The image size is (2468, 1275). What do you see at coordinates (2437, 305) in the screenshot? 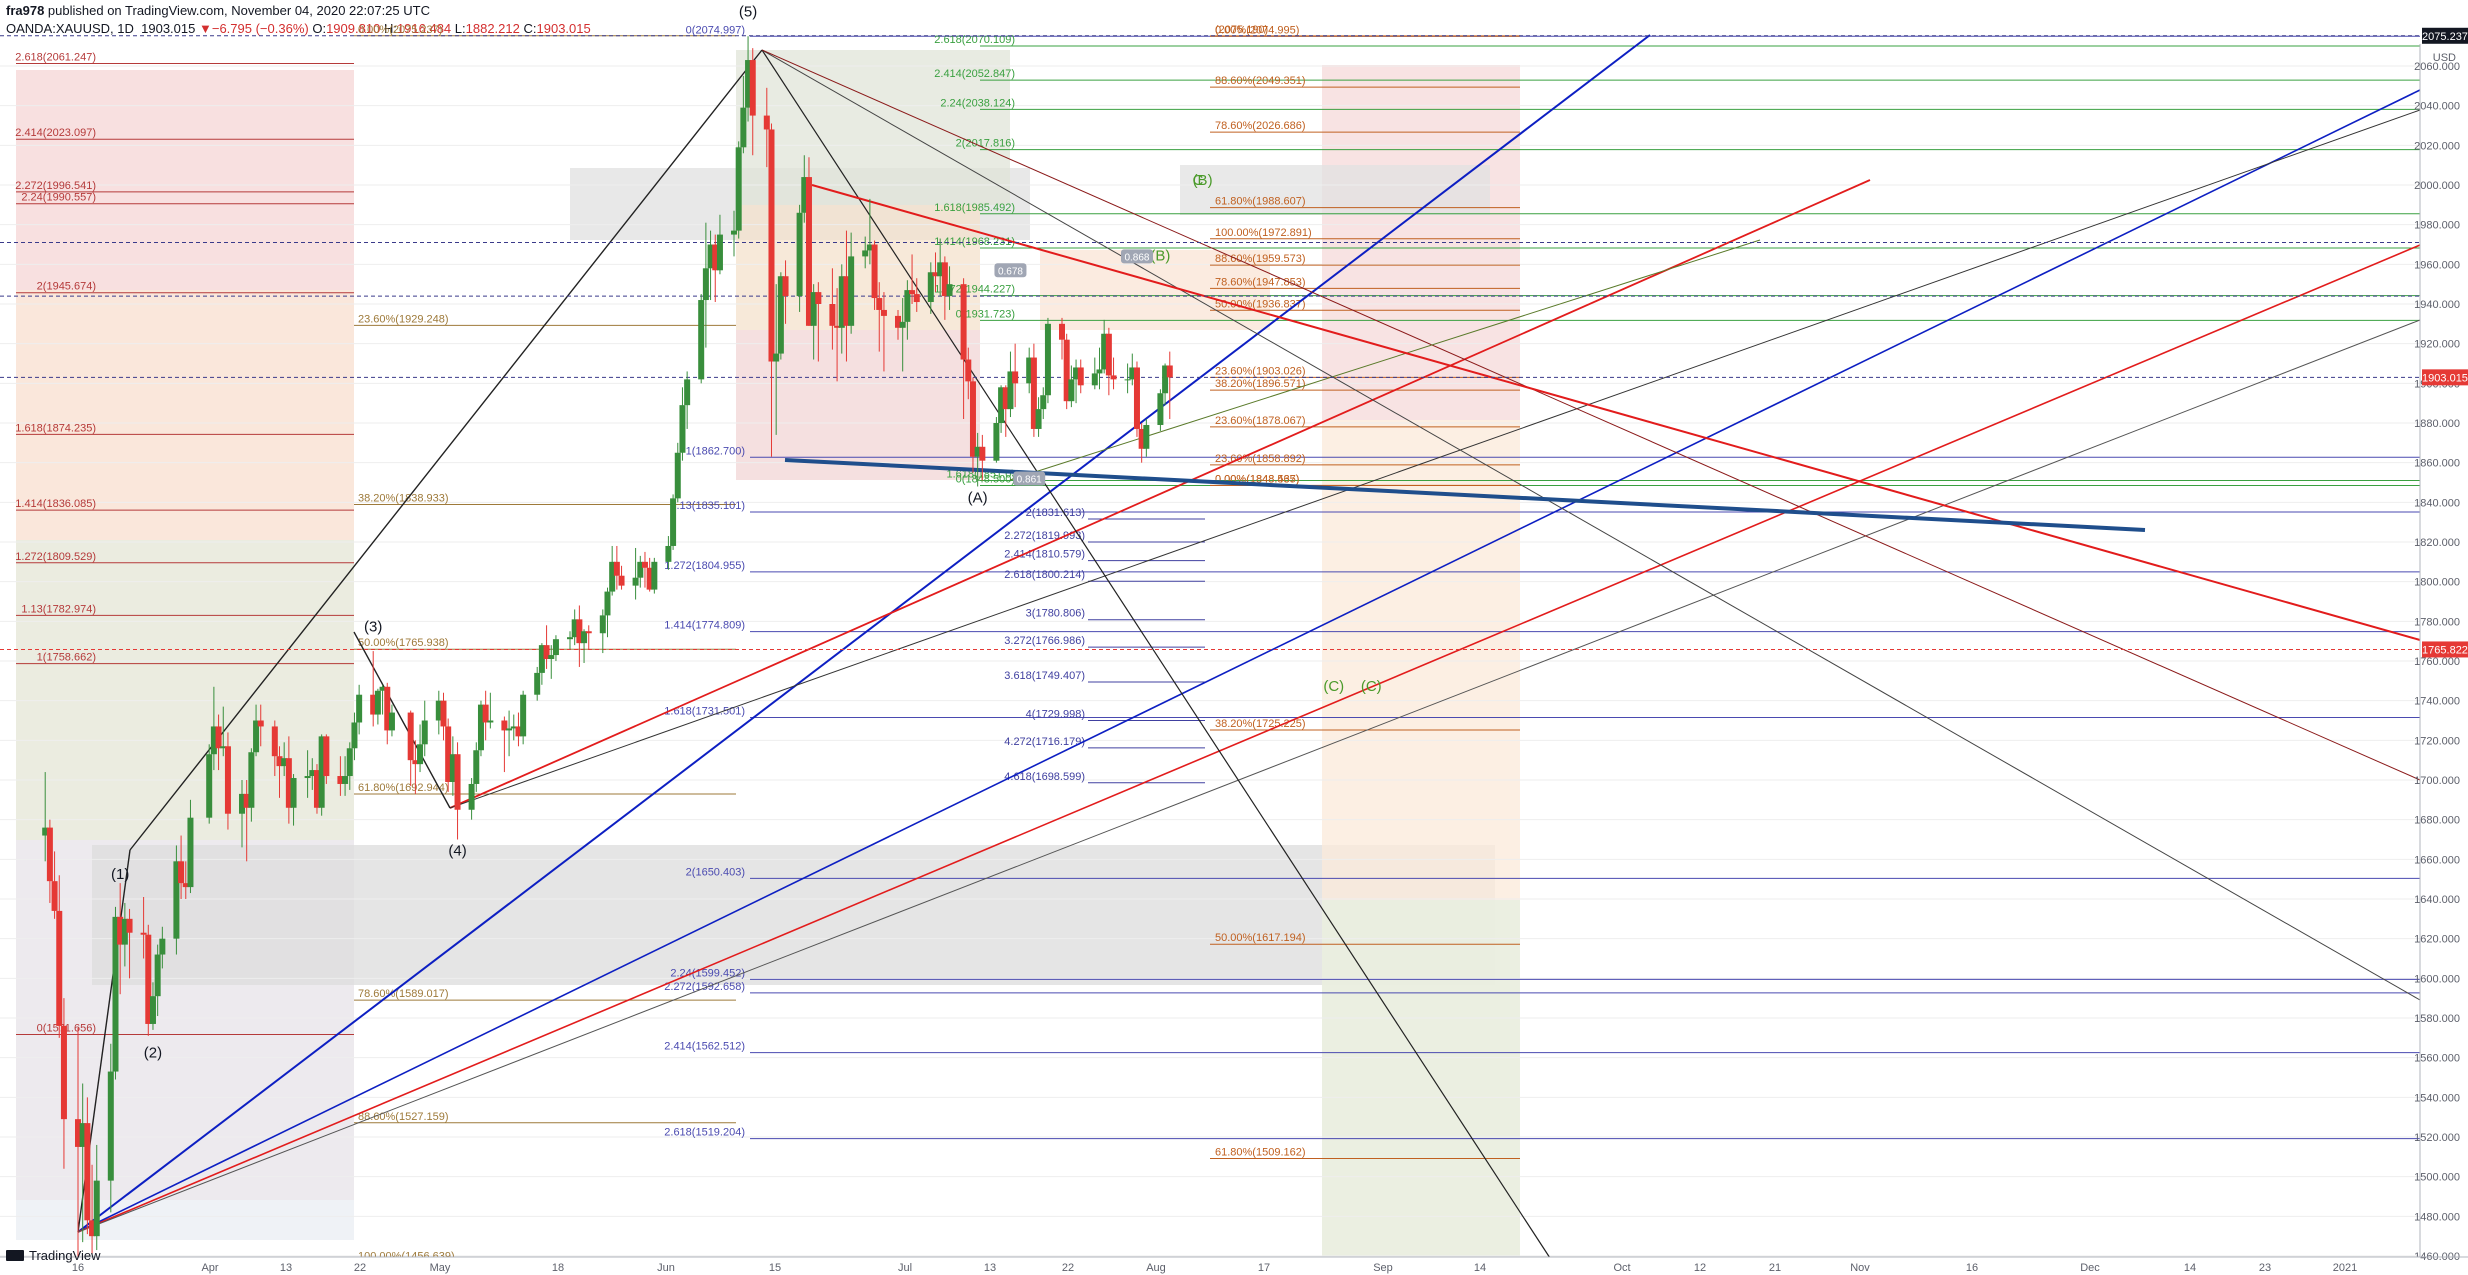
I see `price-tick-label: 1940.000` at bounding box center [2437, 305].